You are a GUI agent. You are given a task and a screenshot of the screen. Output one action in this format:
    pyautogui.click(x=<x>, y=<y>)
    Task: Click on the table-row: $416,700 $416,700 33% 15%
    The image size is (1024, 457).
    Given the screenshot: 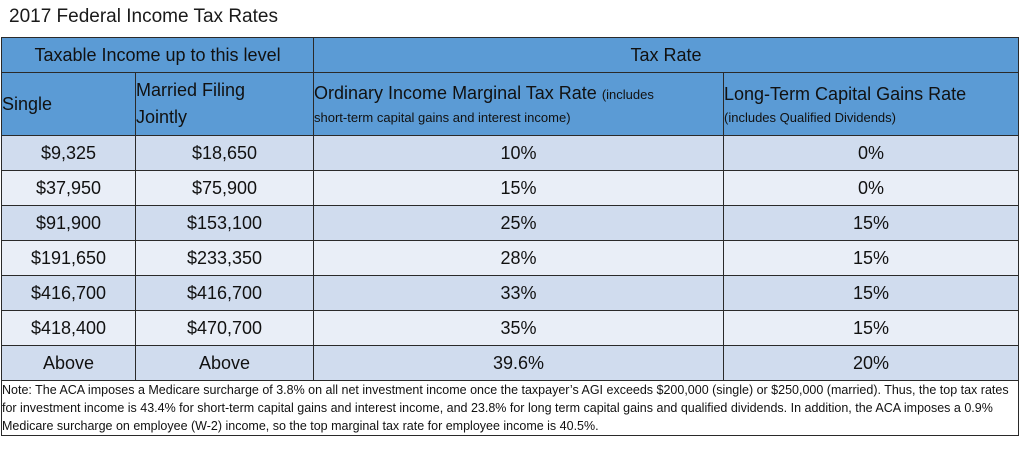 What is the action you would take?
    pyautogui.click(x=510, y=293)
    